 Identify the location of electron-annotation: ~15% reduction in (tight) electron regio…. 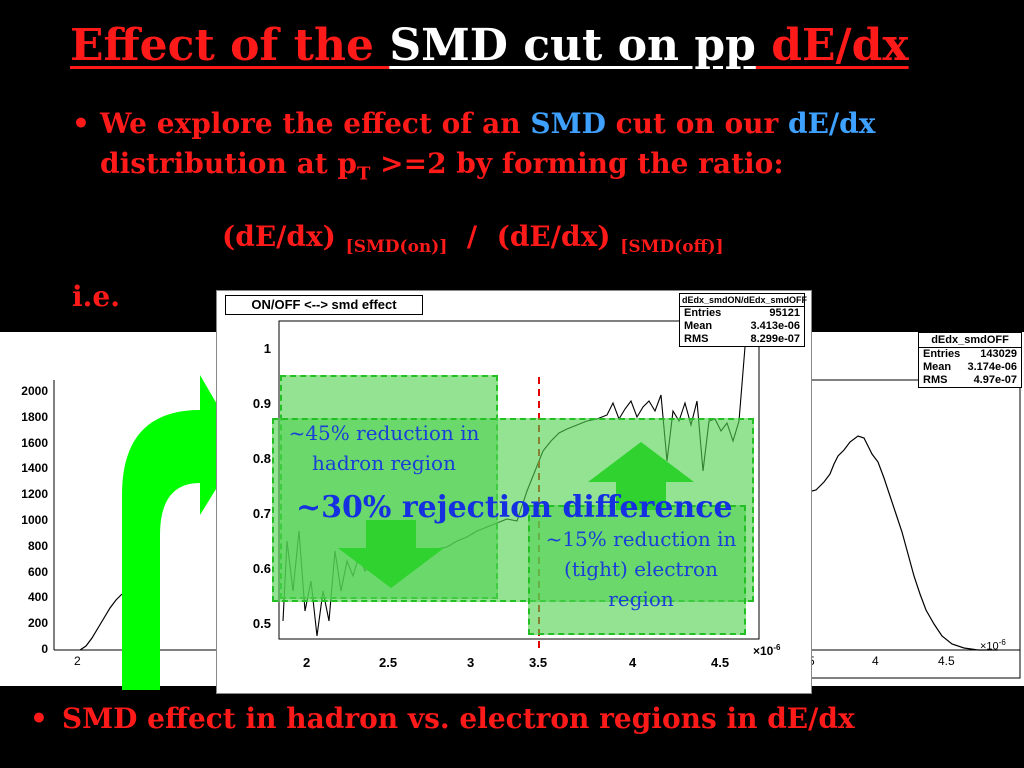
(641, 569).